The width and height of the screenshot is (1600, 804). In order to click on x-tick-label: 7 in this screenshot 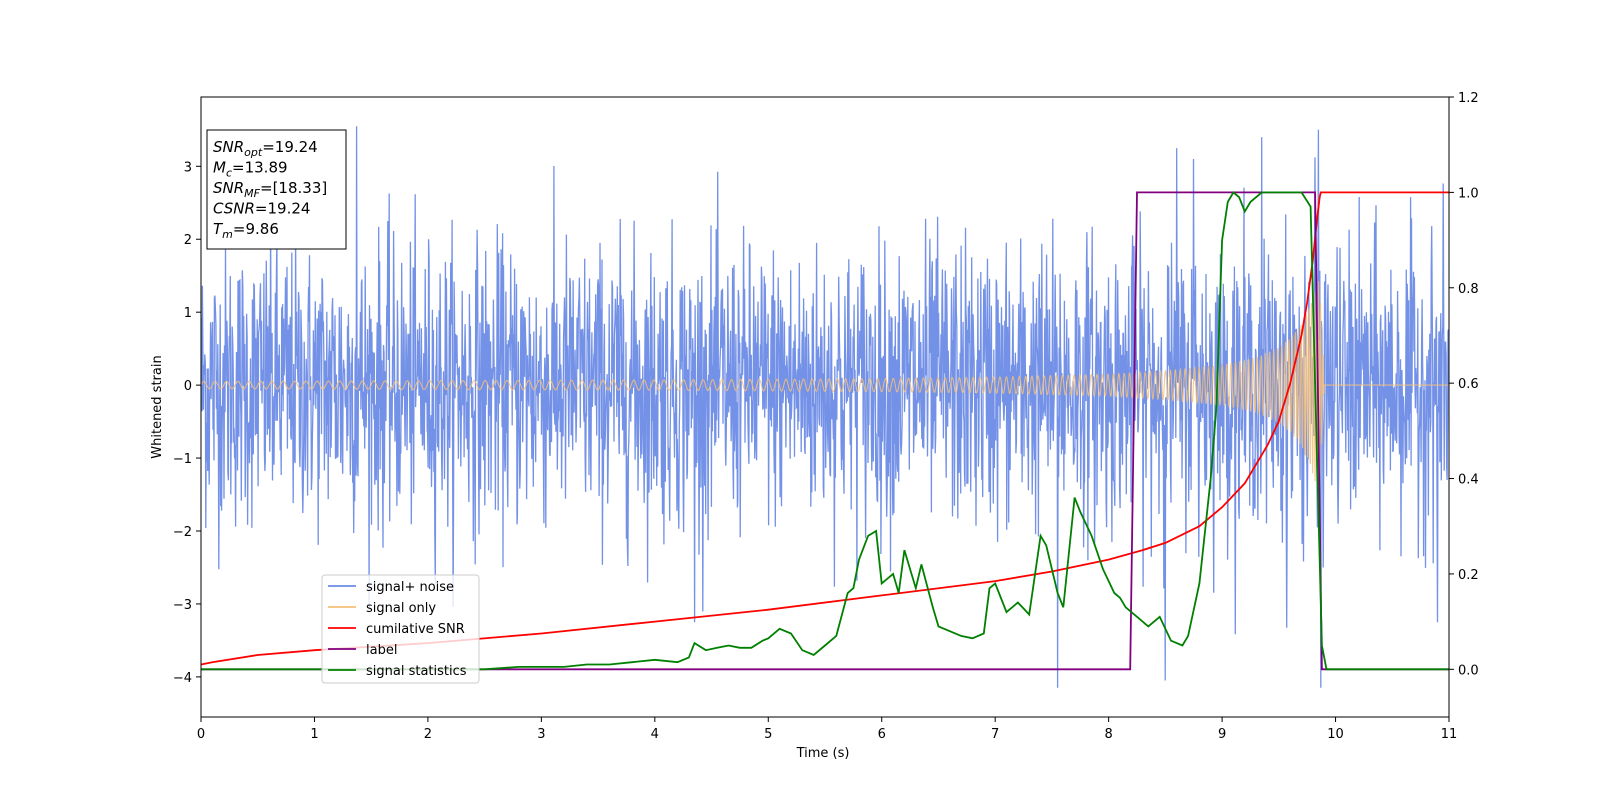, I will do `click(995, 734)`.